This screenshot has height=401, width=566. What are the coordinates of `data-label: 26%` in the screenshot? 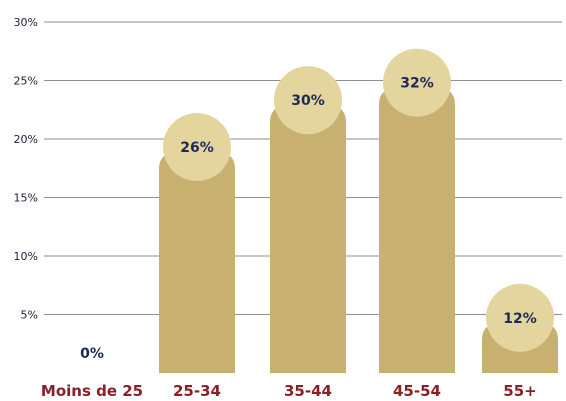 It's located at (197, 148).